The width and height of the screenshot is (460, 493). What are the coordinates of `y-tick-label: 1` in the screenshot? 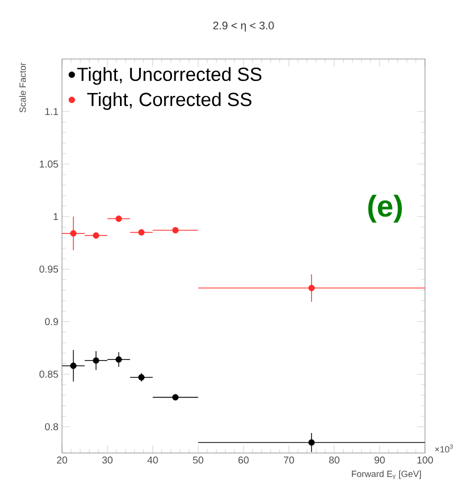 It's located at (56, 216).